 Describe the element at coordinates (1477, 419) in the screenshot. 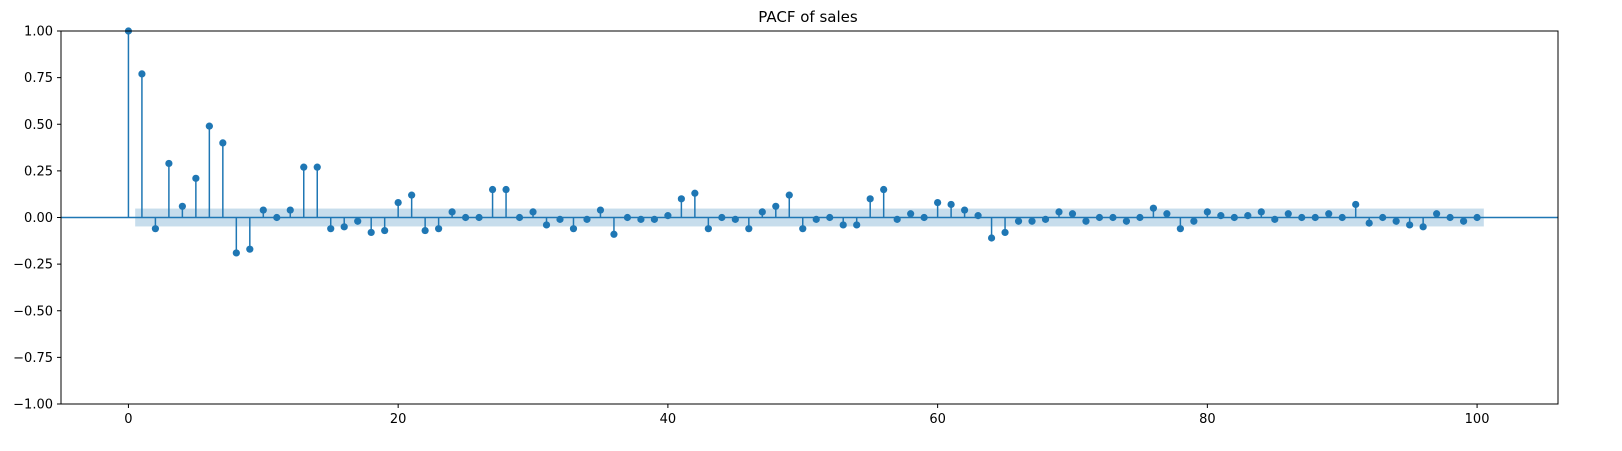

I see `x-tick-label: 100` at that location.